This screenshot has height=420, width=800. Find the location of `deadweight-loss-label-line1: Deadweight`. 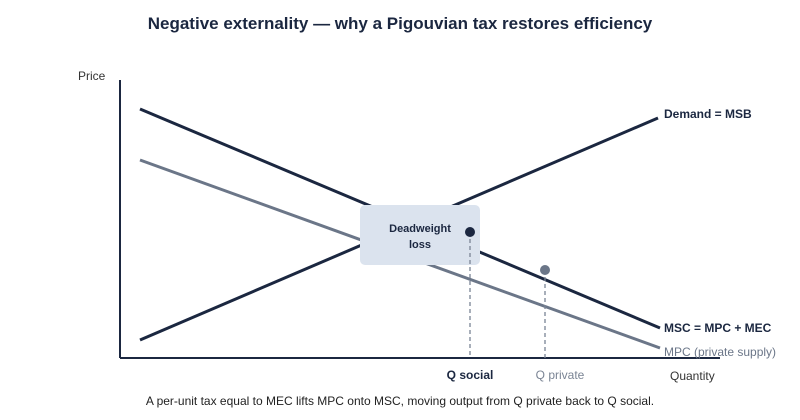

deadweight-loss-label-line1: Deadweight is located at coordinates (420, 229).